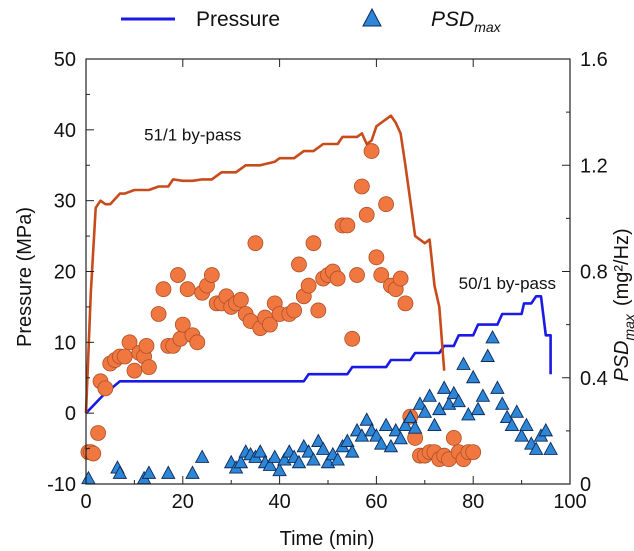  I want to click on y-right-tick-label: 0.8, so click(594, 273).